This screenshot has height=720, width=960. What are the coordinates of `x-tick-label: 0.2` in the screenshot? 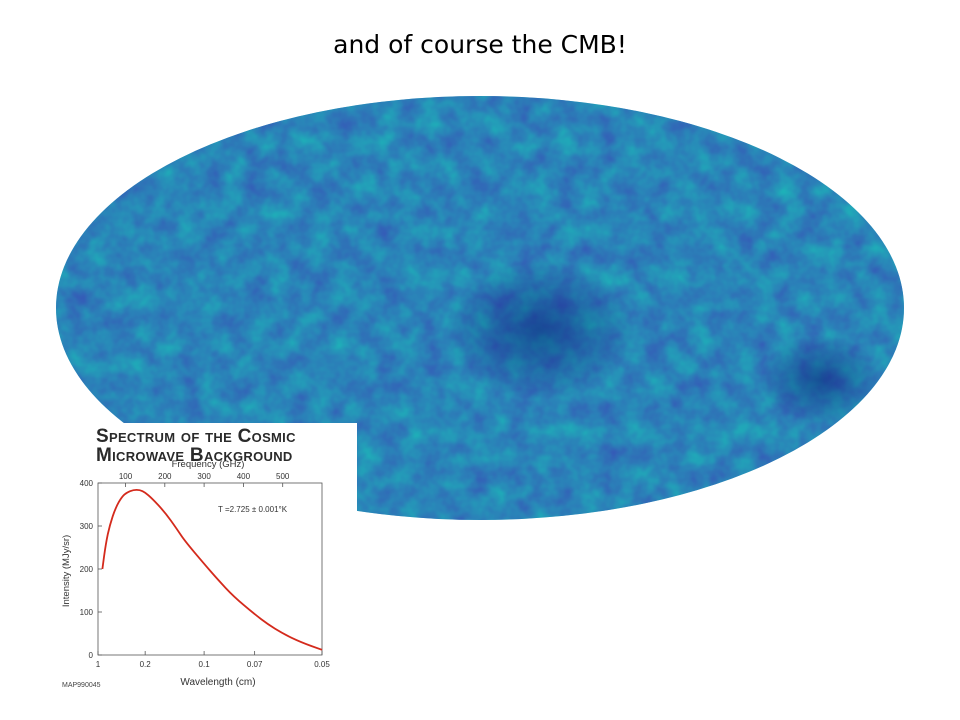 It's located at (146, 664).